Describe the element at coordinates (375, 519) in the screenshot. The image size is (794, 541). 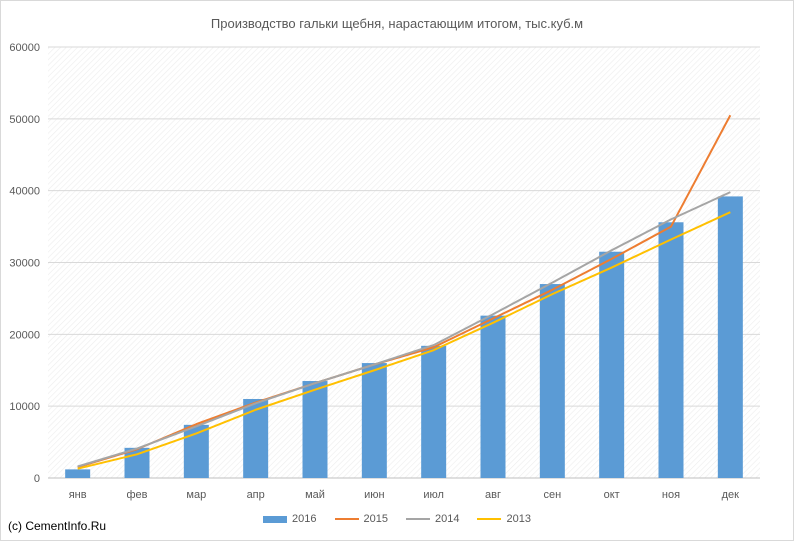
I see `legend-label: 2015` at that location.